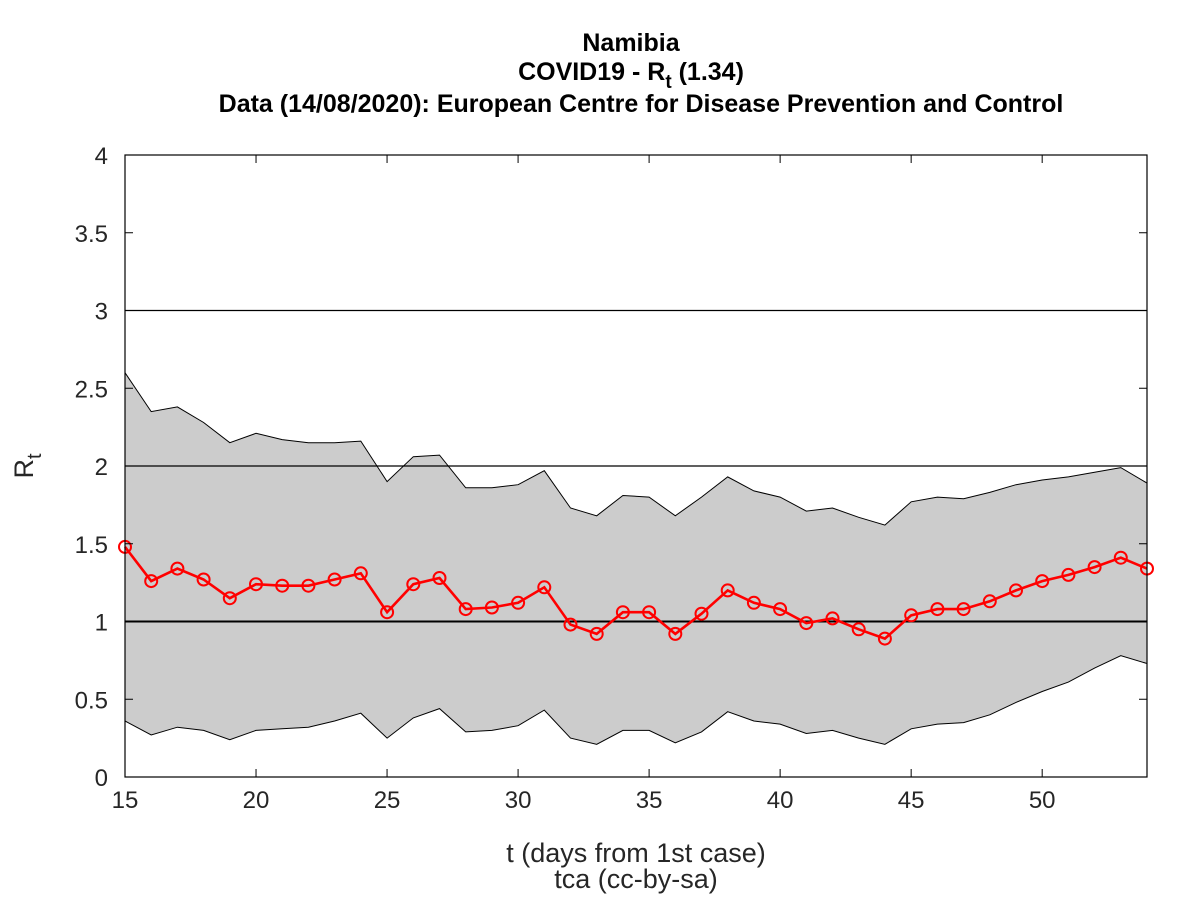 The image size is (1200, 900). I want to click on x-axis-label: t (days from 1st case), so click(636, 853).